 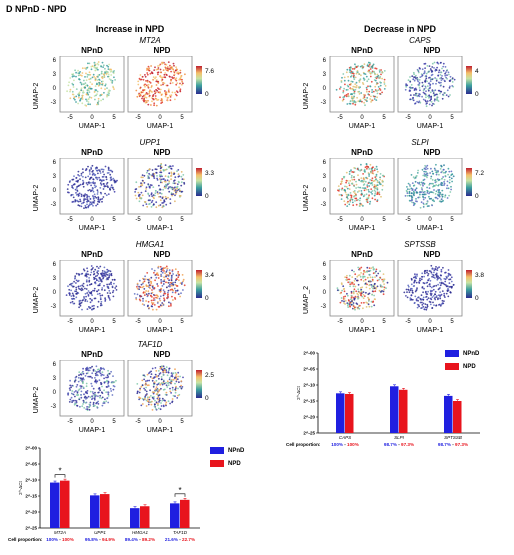 I want to click on umap-svg: UMAP-2 6 3 0 -3 -5 0 5 UMAP-1 -5 0 5 UMAP-1 7.2 0, so click(x=393, y=195).